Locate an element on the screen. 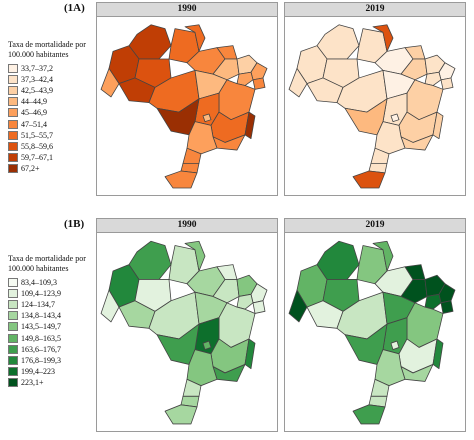 Image resolution: width=474 pixels, height=440 pixels. legend-label: 44–44,9 is located at coordinates (34, 102).